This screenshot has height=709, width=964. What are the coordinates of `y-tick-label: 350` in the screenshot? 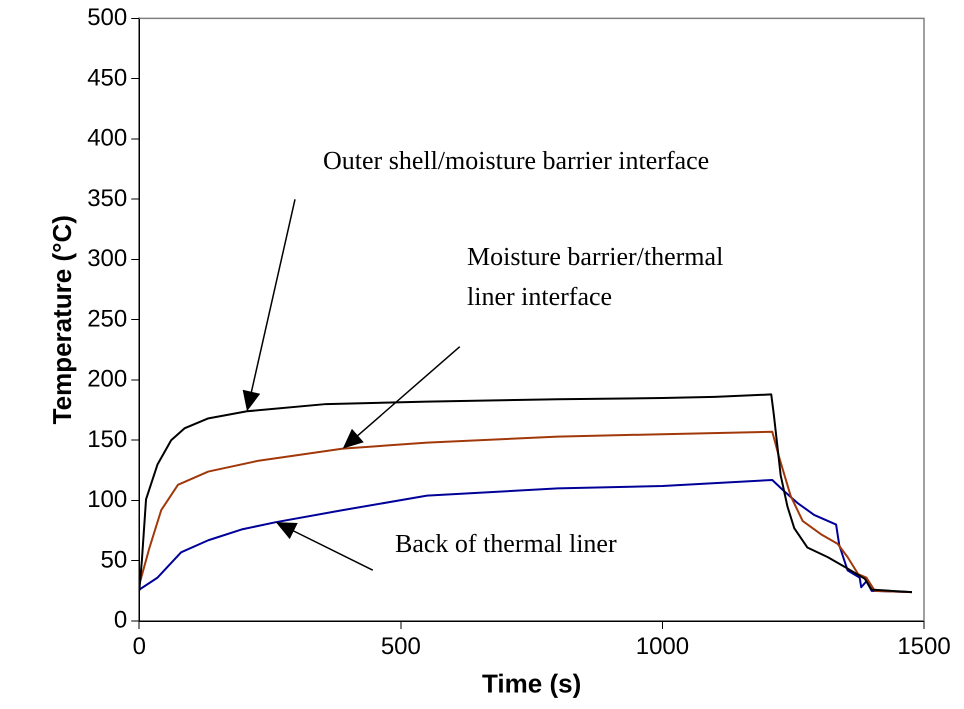 It's located at (107, 198).